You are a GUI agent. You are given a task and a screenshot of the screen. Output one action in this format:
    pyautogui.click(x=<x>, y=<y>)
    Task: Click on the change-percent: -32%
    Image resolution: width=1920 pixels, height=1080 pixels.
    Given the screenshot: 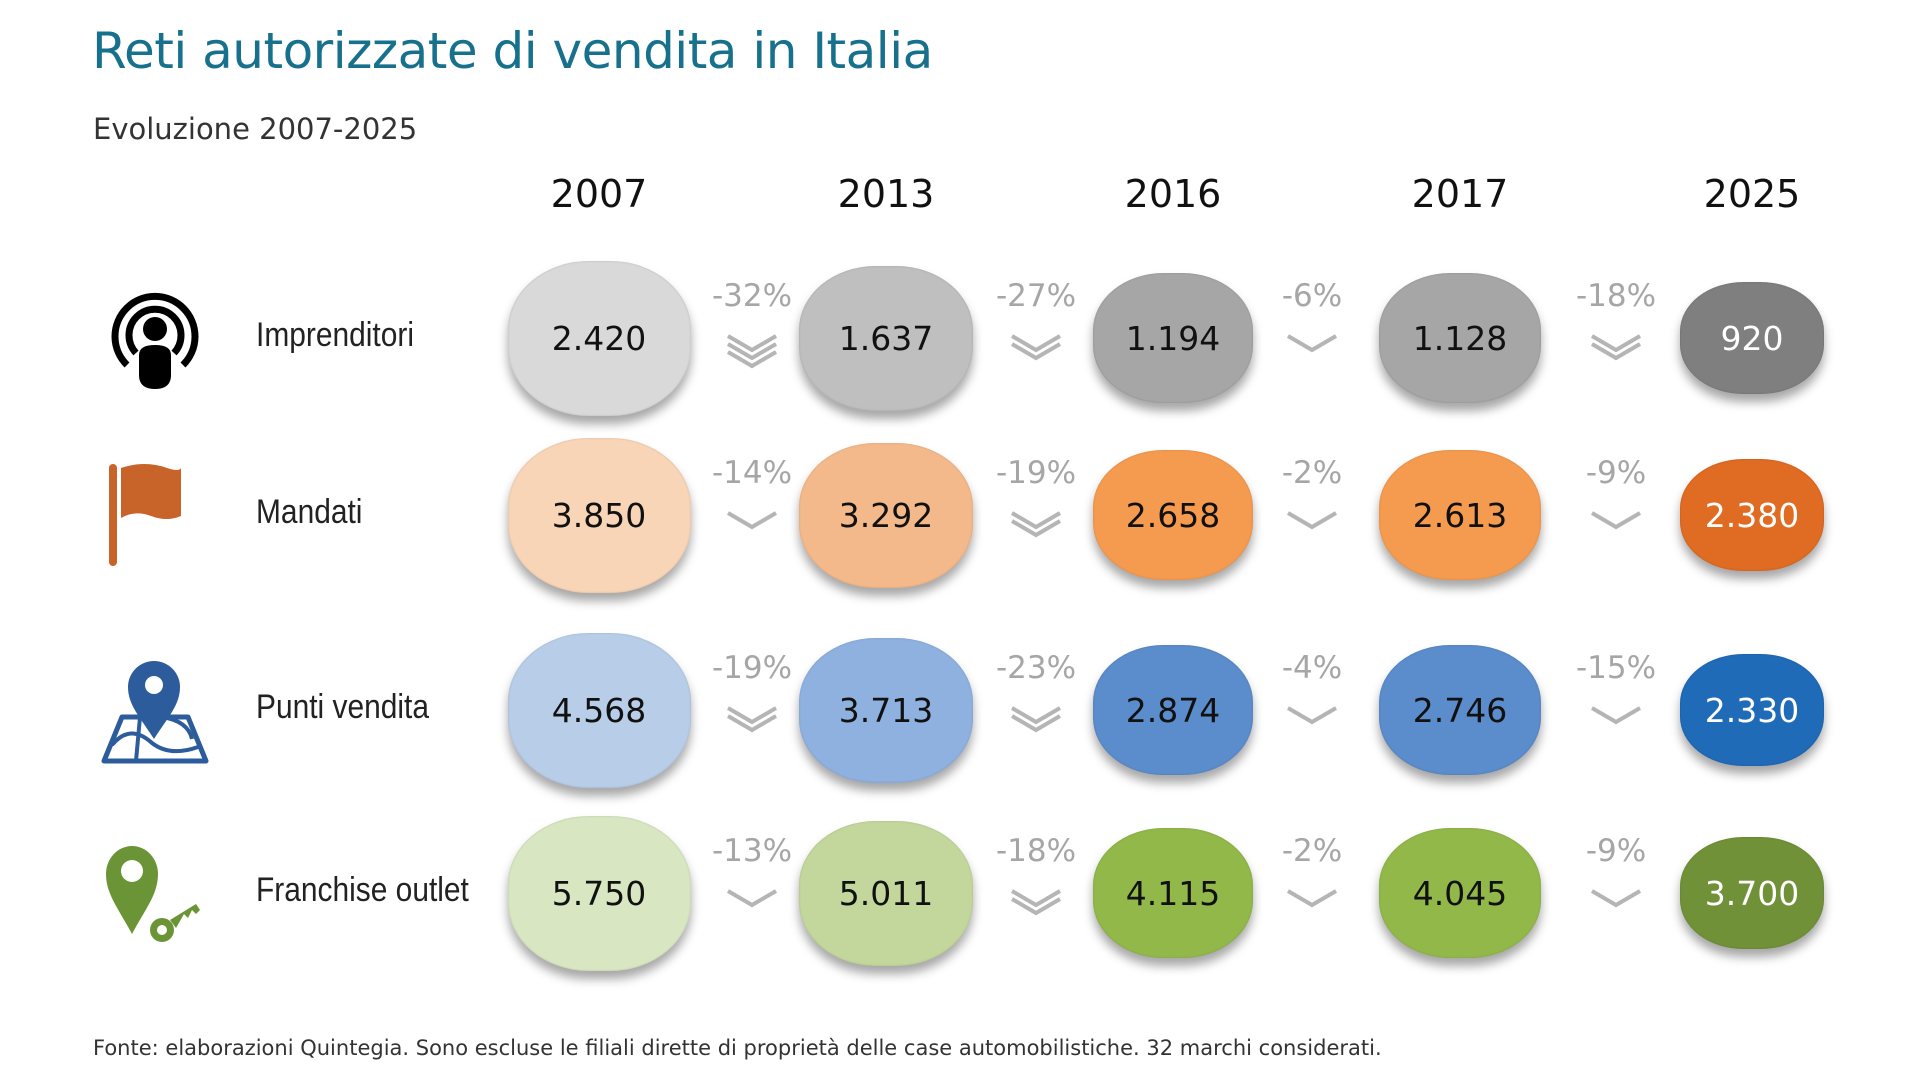 What is the action you would take?
    pyautogui.click(x=752, y=296)
    